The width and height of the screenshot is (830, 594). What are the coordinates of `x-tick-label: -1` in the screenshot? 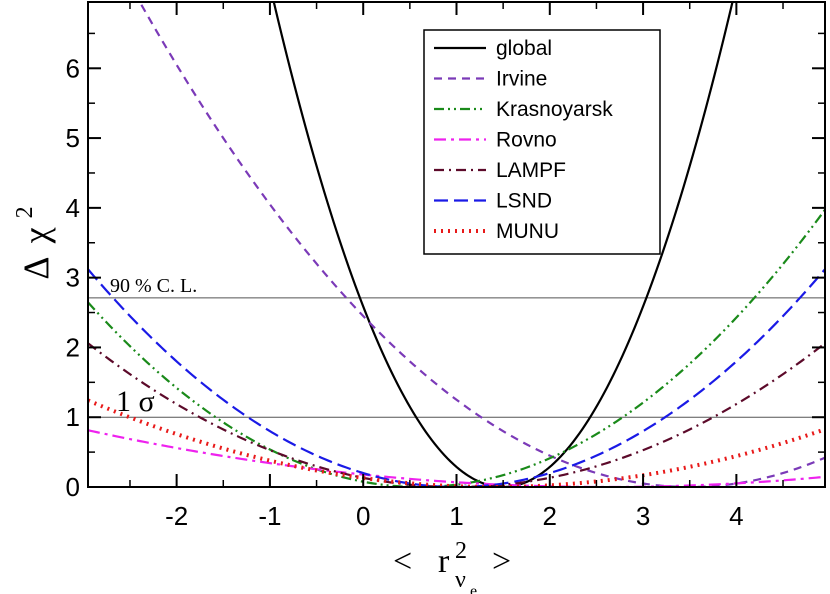 It's located at (269, 516).